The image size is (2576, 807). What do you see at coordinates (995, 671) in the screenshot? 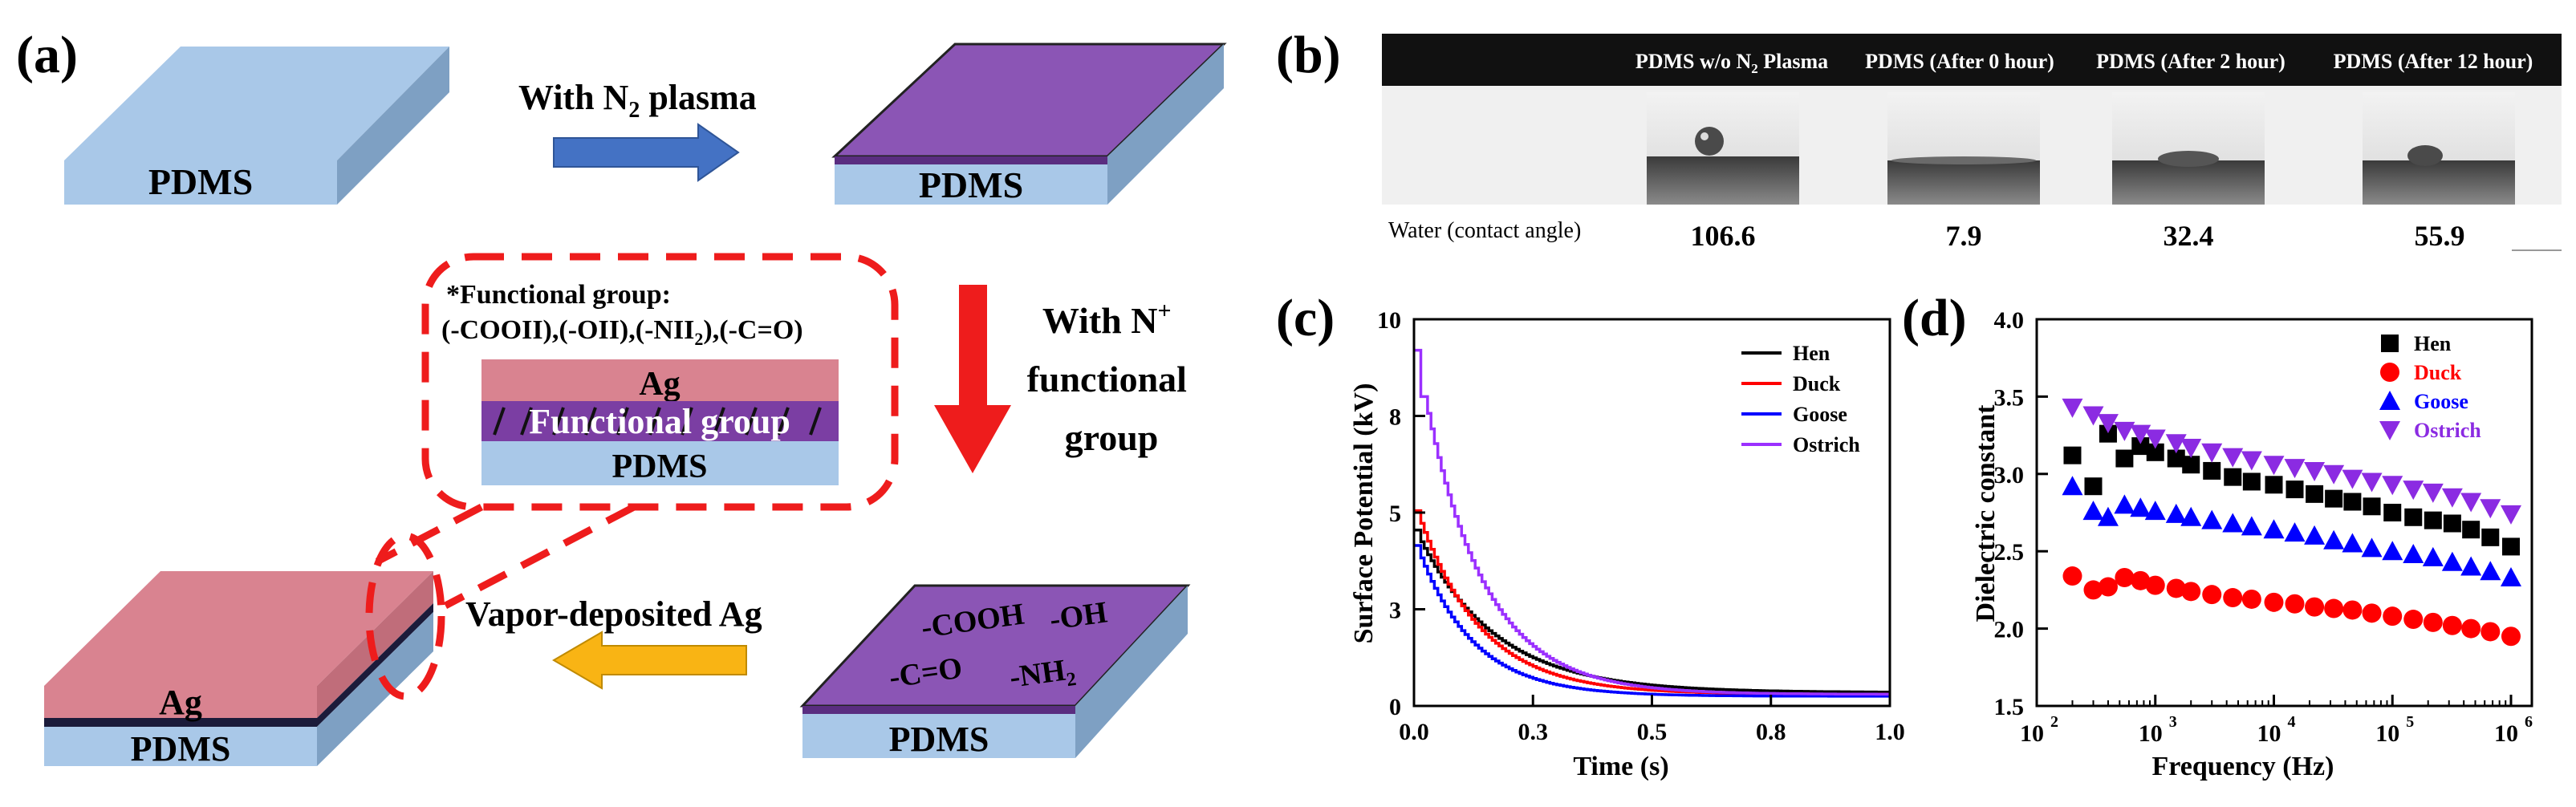
I see `functionalized-slab: -COOH -OH -C=O -NH2 PDMS` at bounding box center [995, 671].